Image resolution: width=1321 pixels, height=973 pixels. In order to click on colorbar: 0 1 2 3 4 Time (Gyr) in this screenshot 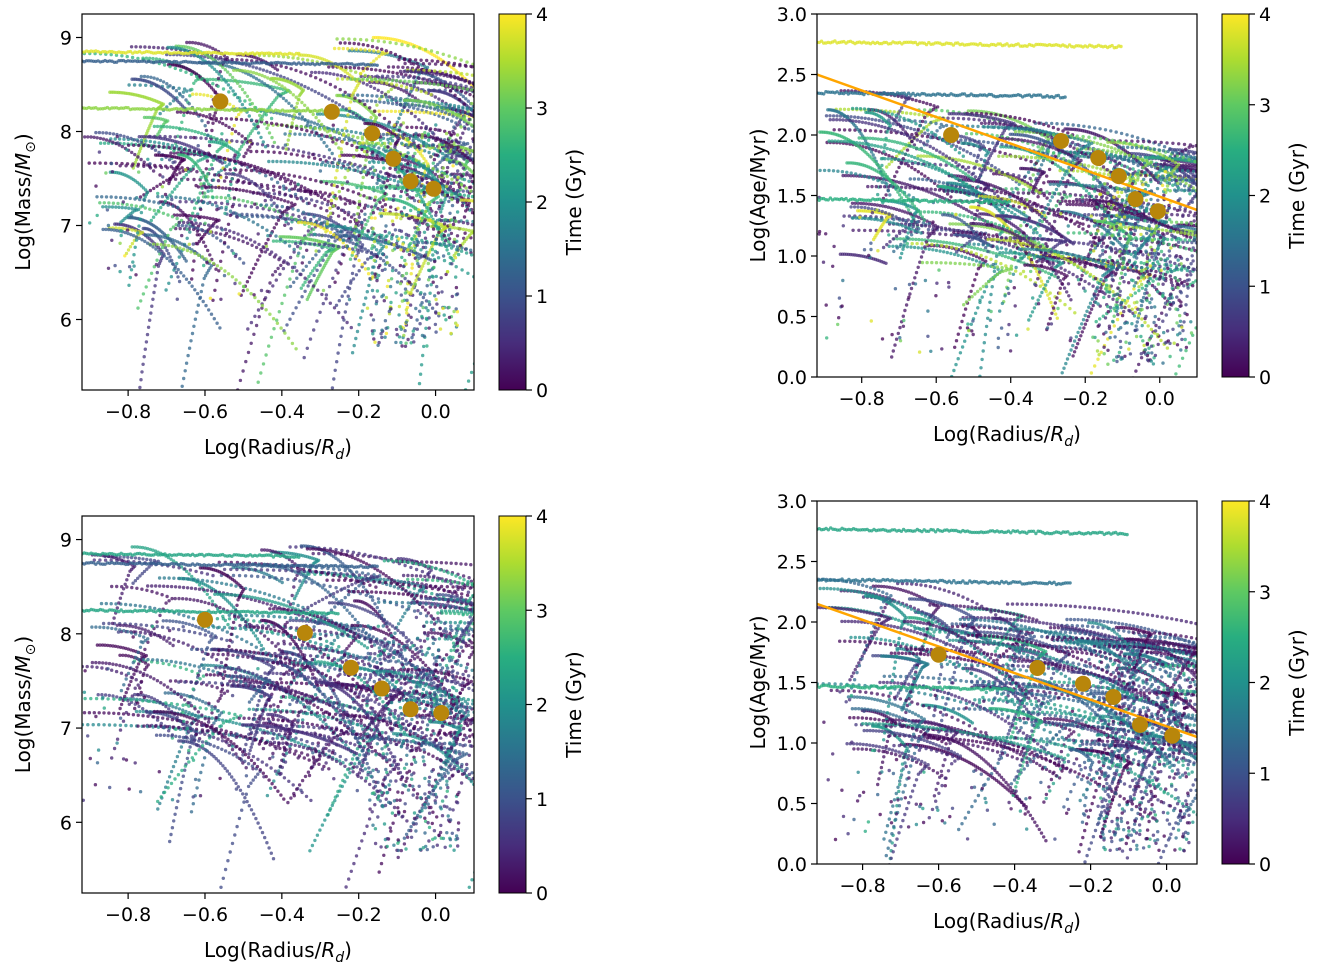, I will do `click(542, 705)`.